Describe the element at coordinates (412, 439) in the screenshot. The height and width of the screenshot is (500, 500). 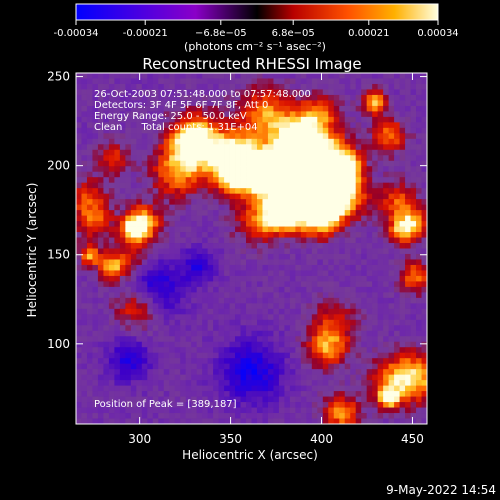
I see `x-tick-label: 450` at that location.